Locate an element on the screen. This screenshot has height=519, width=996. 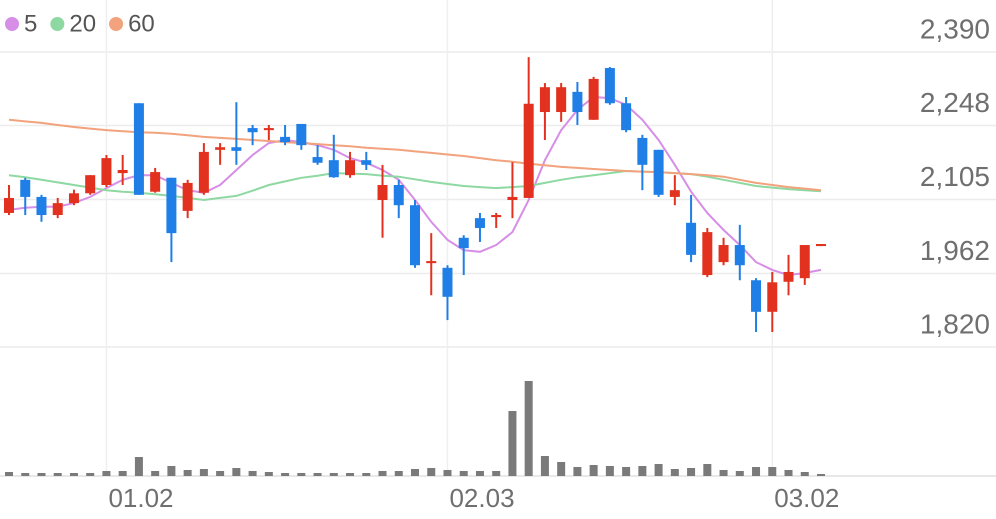
legend-label: 60 is located at coordinates (141, 23).